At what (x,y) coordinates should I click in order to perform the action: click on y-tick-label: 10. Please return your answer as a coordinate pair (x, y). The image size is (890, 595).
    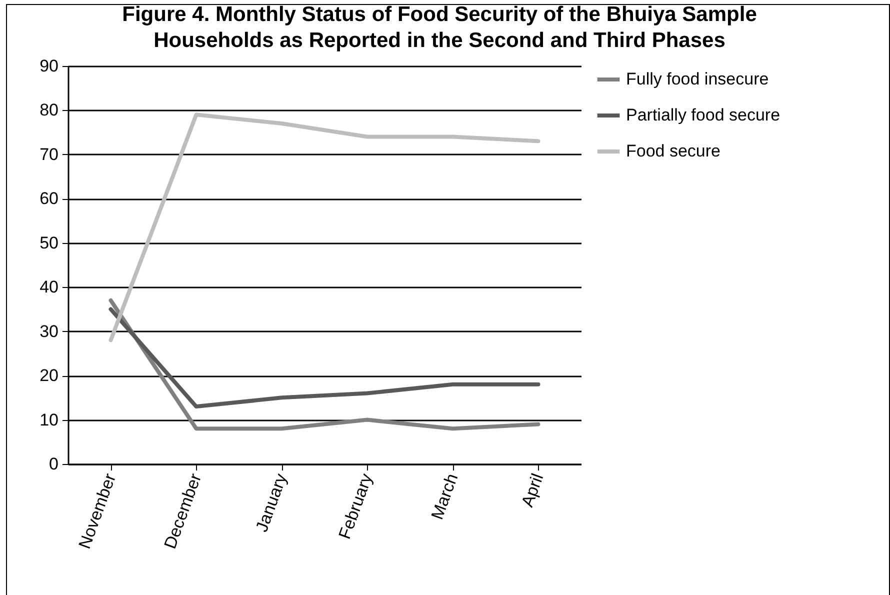
    Looking at the image, I should click on (49, 420).